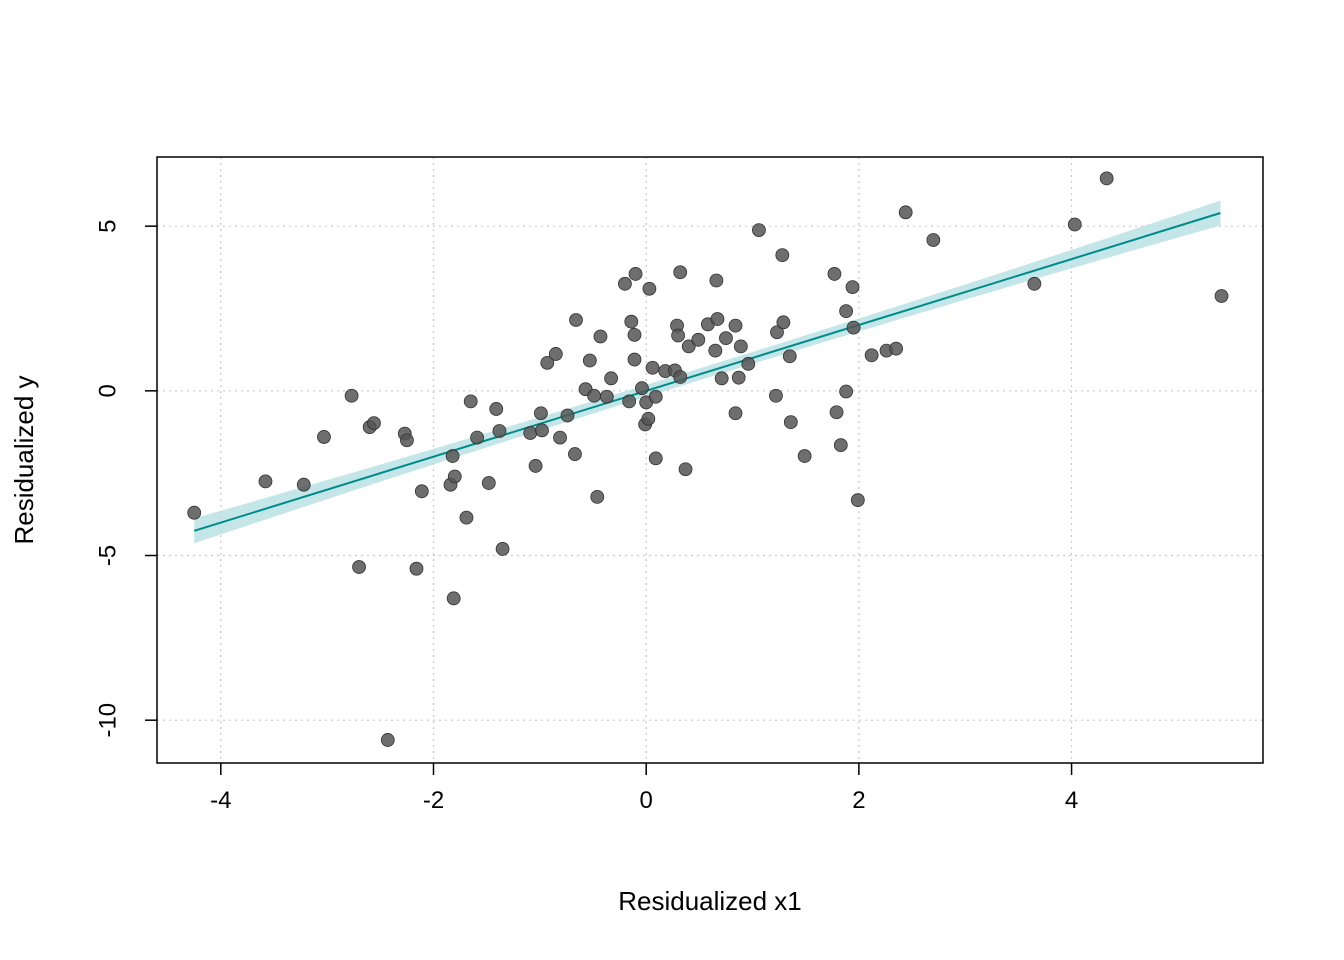 This screenshot has width=1344, height=960. What do you see at coordinates (107, 225) in the screenshot?
I see `y-tick-label: 5` at bounding box center [107, 225].